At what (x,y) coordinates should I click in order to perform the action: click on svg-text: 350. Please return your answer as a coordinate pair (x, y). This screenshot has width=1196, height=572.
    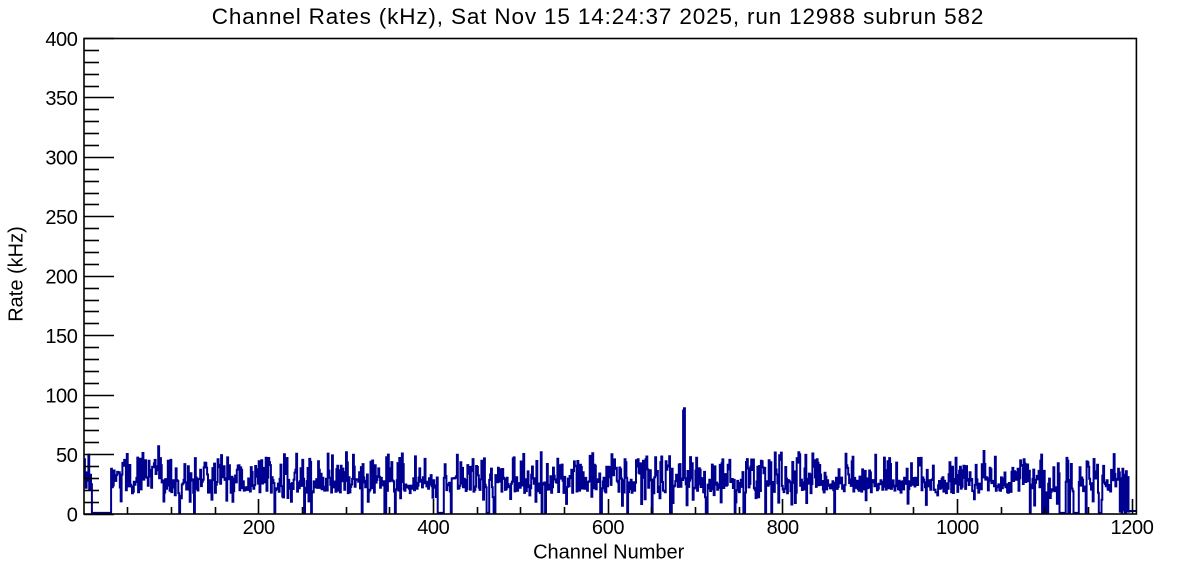
    Looking at the image, I should click on (61, 99).